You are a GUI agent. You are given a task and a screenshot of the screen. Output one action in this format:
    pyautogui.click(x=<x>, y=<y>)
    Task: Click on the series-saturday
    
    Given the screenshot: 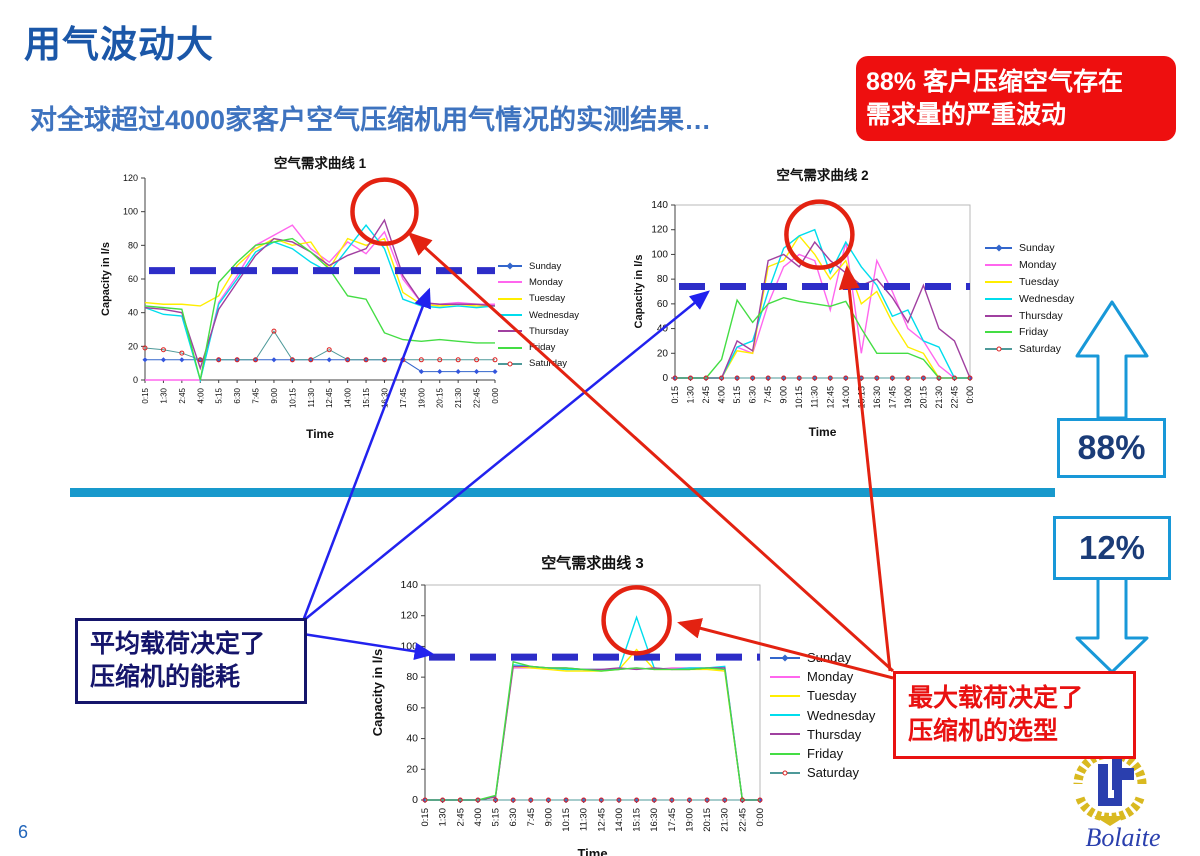 What is the action you would take?
    pyautogui.click(x=319, y=345)
    